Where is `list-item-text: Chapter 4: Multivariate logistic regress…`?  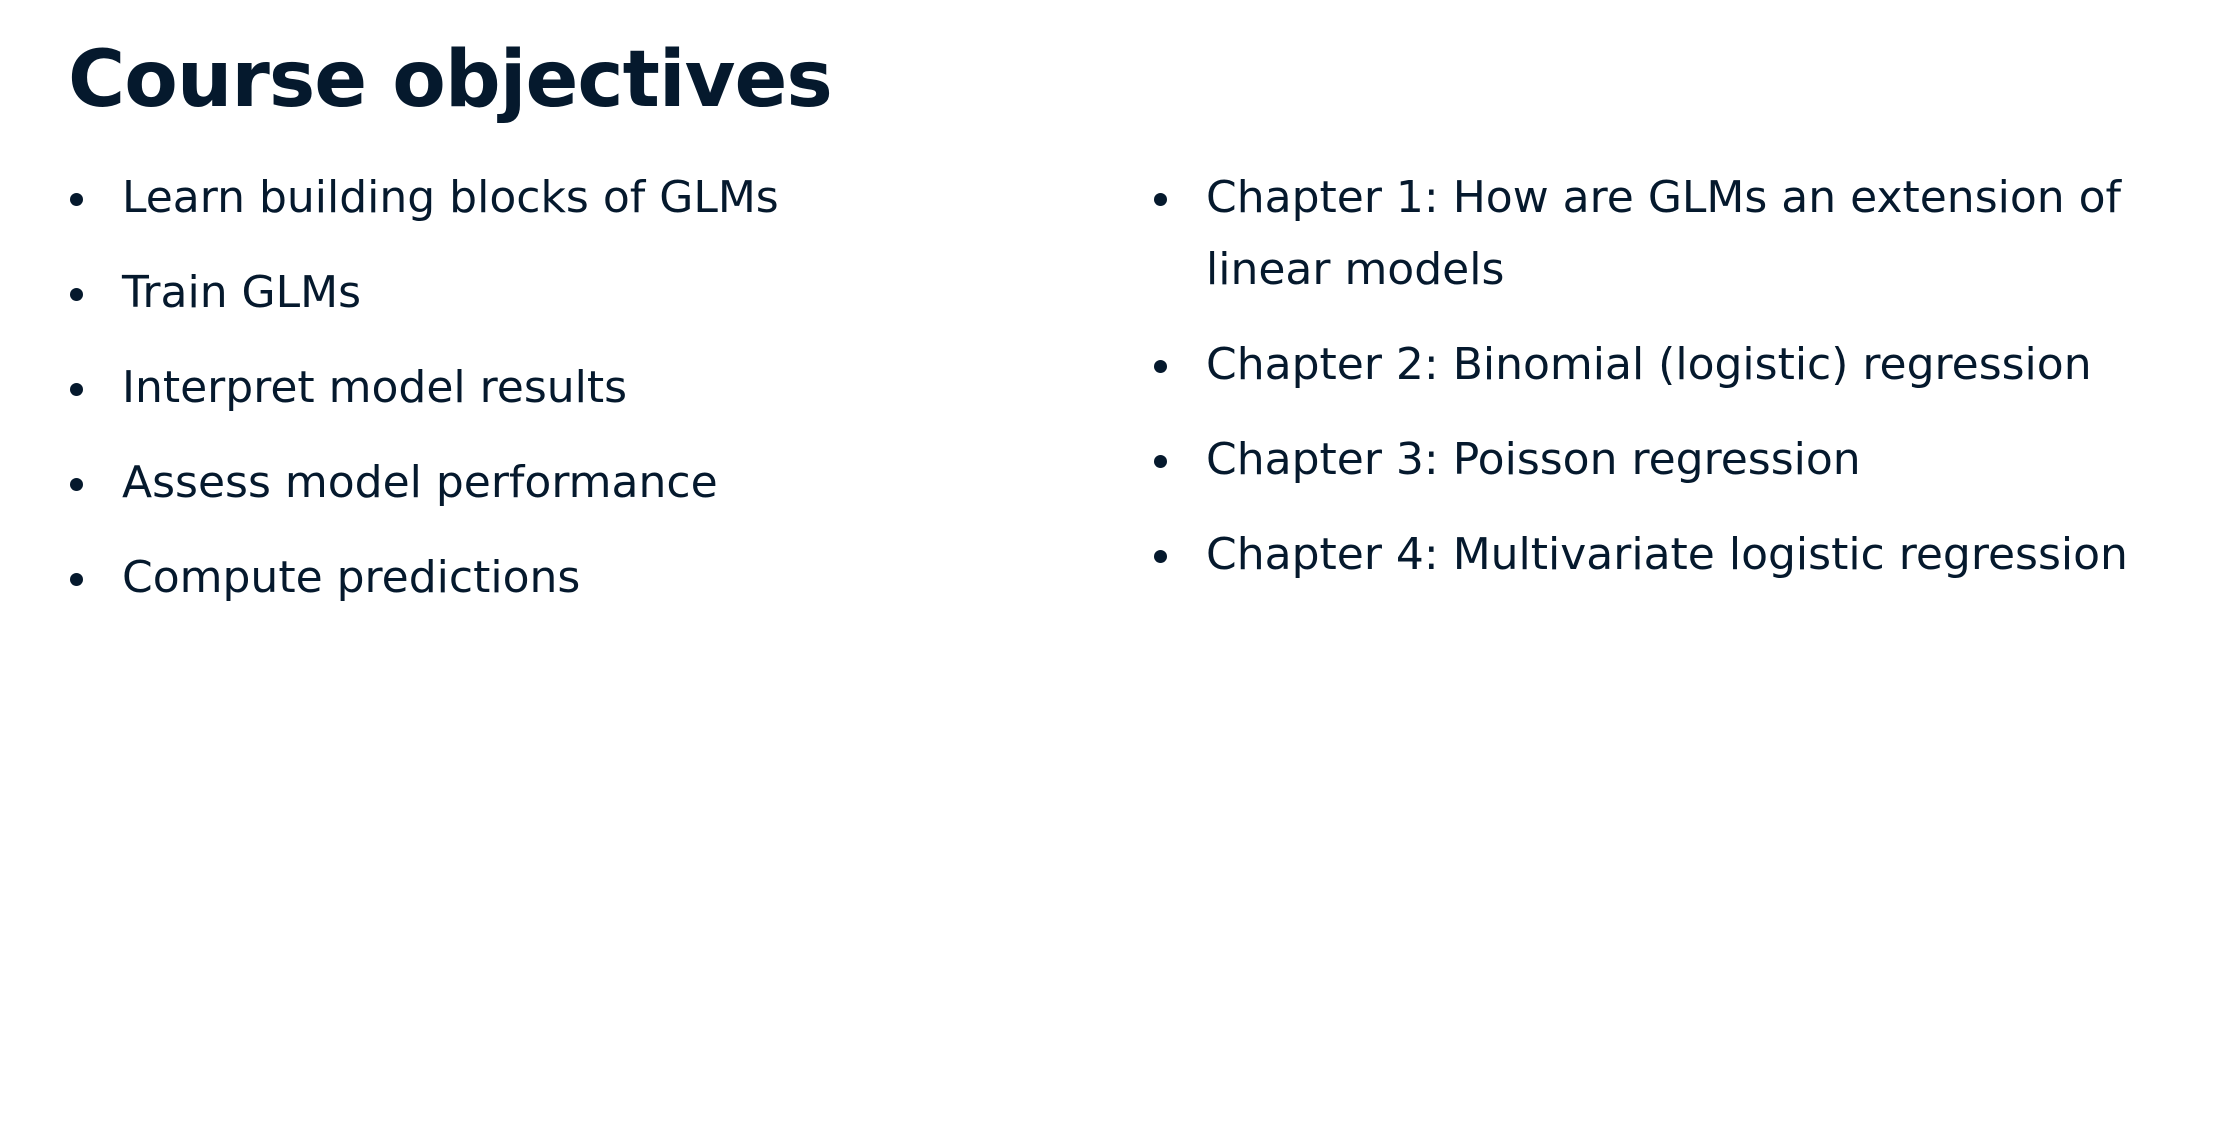 list-item-text: Chapter 4: Multivariate logistic regress… is located at coordinates (1667, 554).